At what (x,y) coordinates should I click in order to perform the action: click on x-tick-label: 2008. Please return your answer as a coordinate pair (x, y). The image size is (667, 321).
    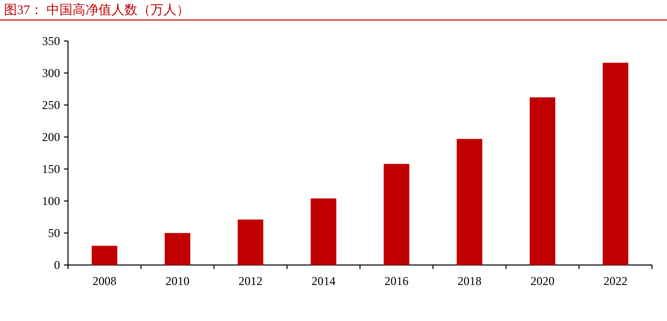
    Looking at the image, I should click on (104, 281).